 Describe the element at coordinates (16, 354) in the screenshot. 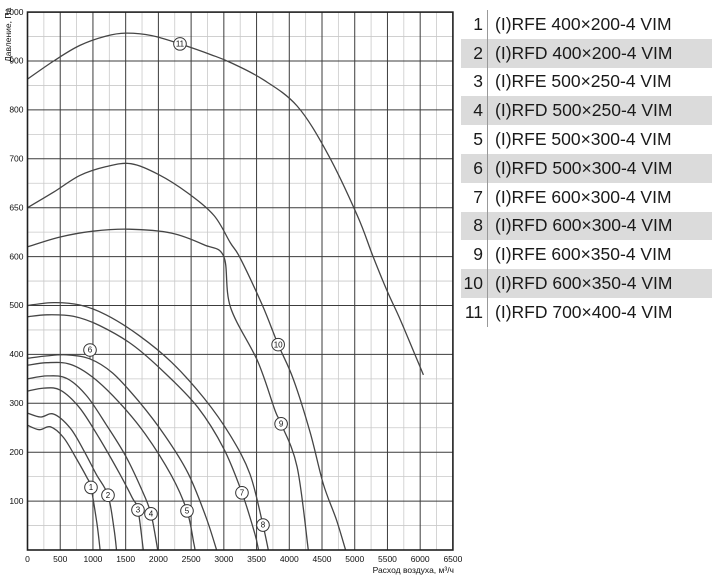

I see `y-tick-label: 400` at that location.